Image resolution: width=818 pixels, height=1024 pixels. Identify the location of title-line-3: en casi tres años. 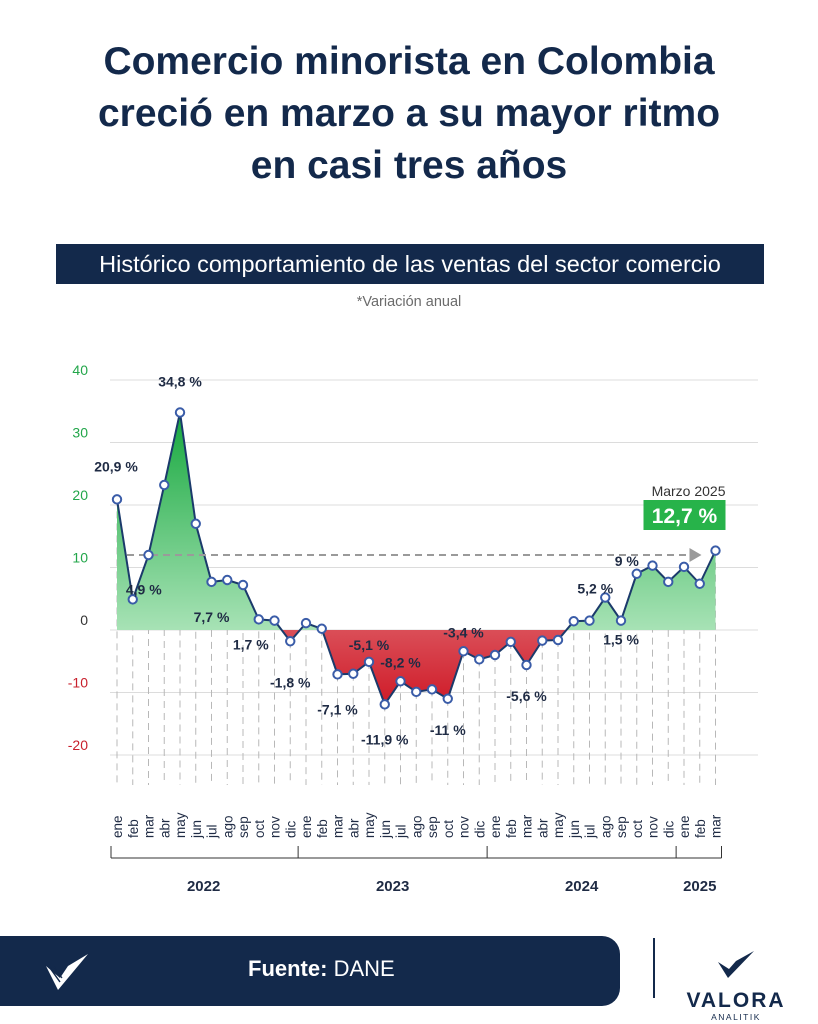
(409, 165).